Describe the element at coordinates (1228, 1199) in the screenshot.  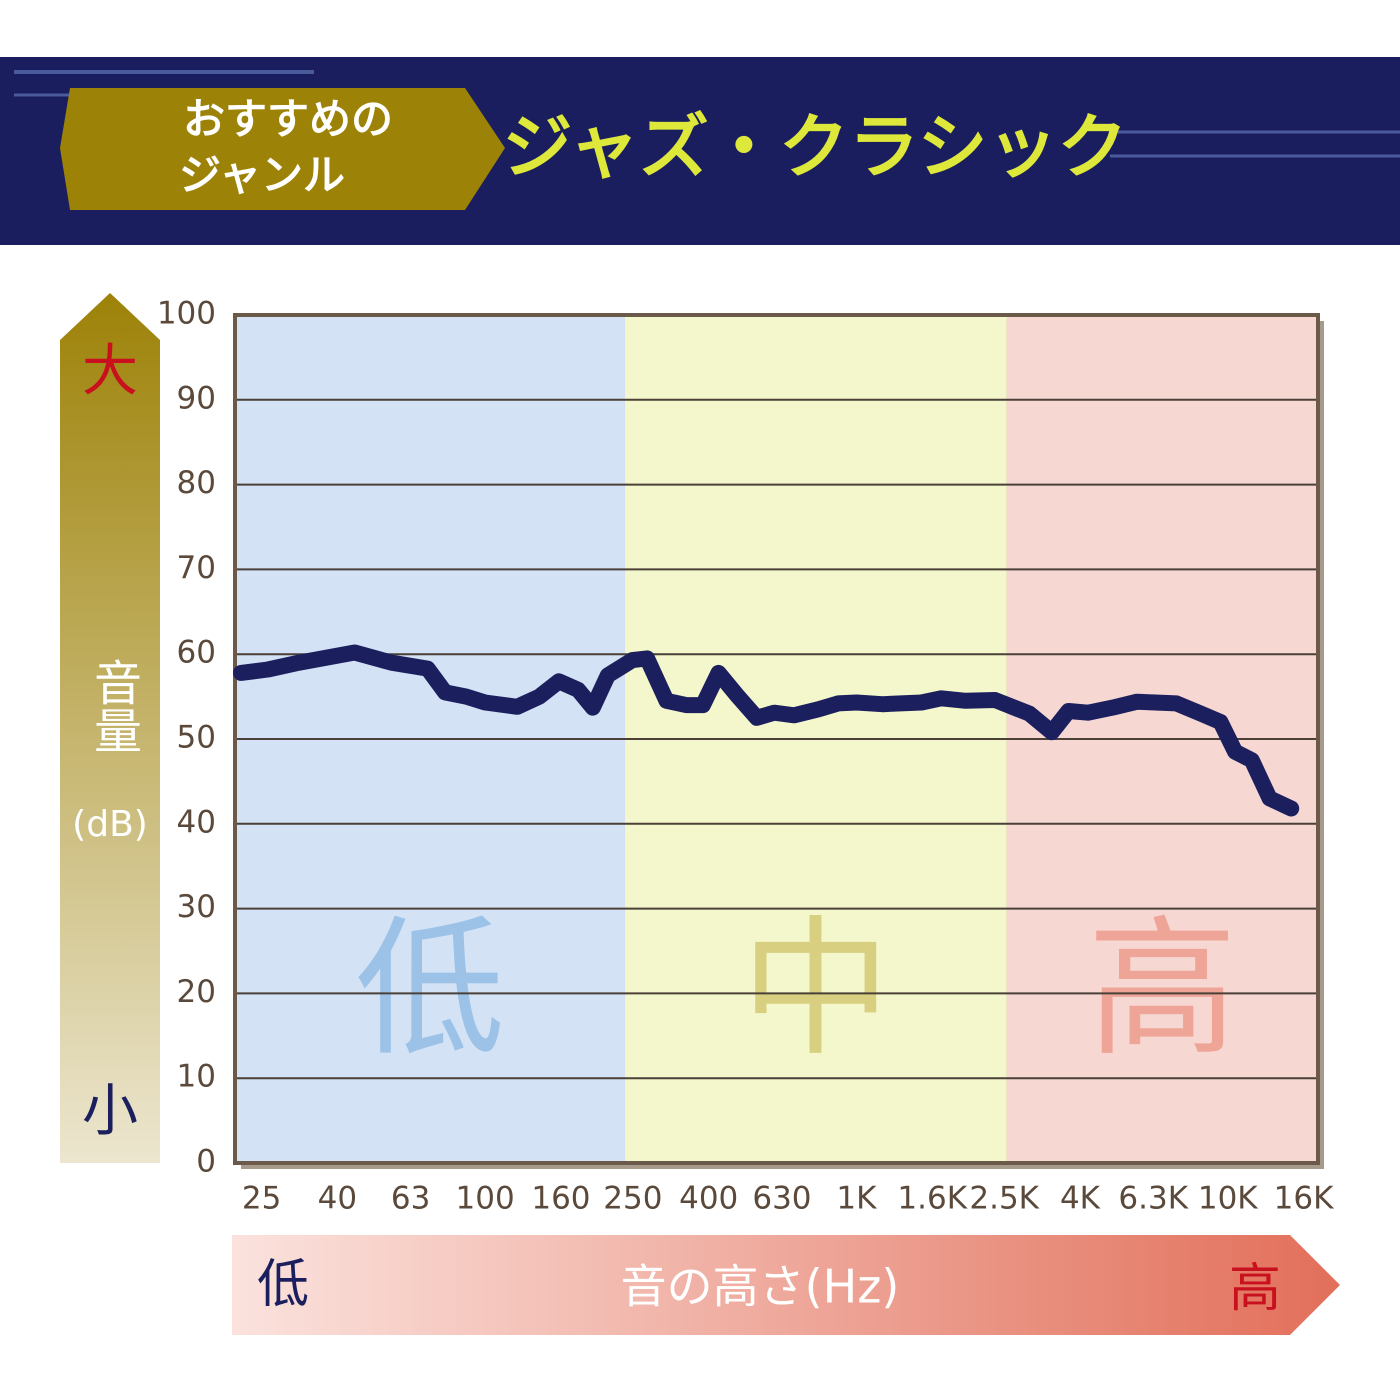
I see `x-tick-label: 10K` at that location.